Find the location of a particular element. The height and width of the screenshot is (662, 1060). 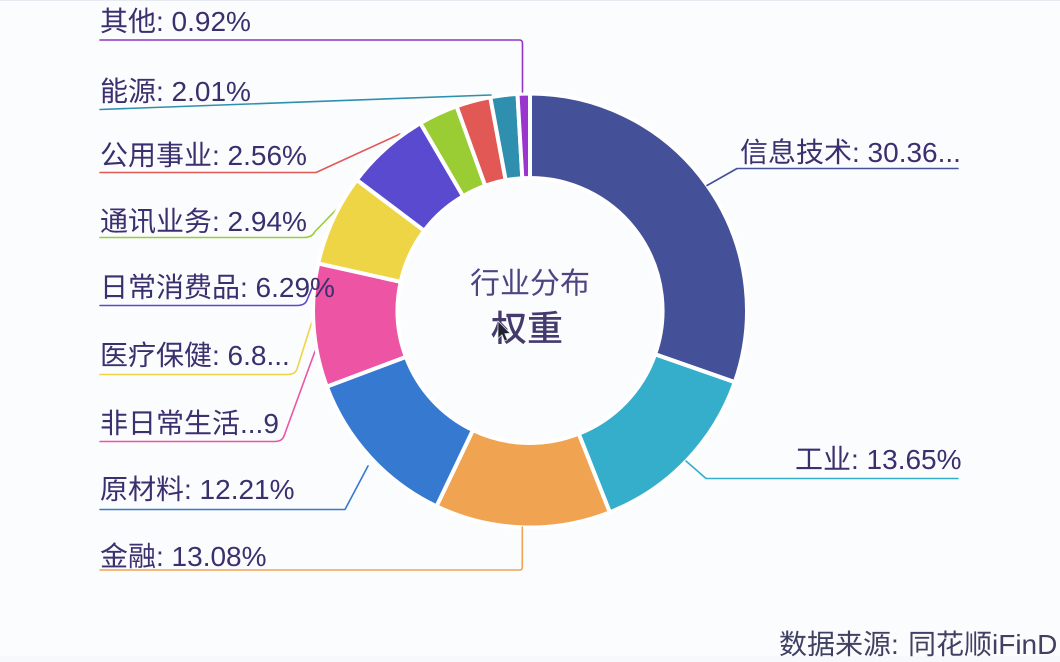

svg-text:: 13.65%: : 13.65% is located at coordinates (906, 459).